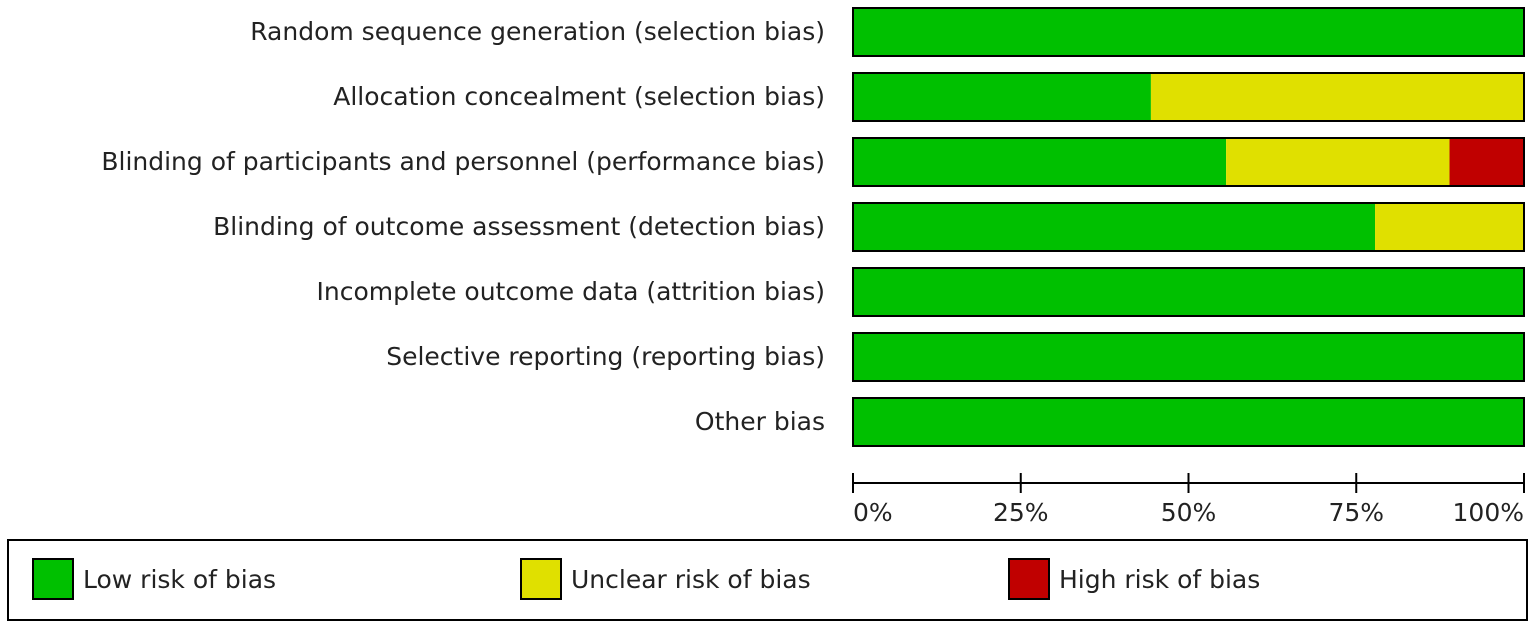 This screenshot has height=627, width=1535. What do you see at coordinates (1021, 512) in the screenshot?
I see `x-tick-label: 25%` at bounding box center [1021, 512].